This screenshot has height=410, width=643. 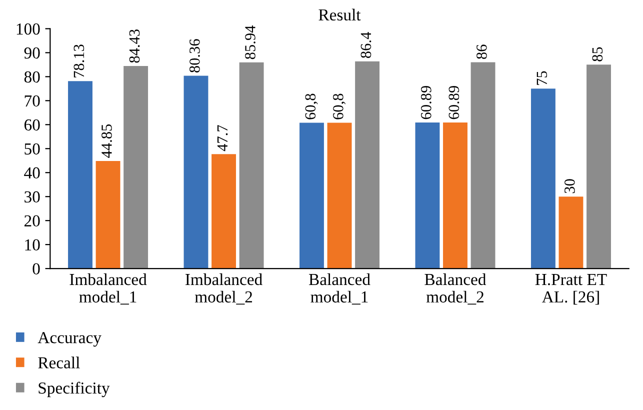 I want to click on y-tick-label: 30, so click(x=32, y=197).